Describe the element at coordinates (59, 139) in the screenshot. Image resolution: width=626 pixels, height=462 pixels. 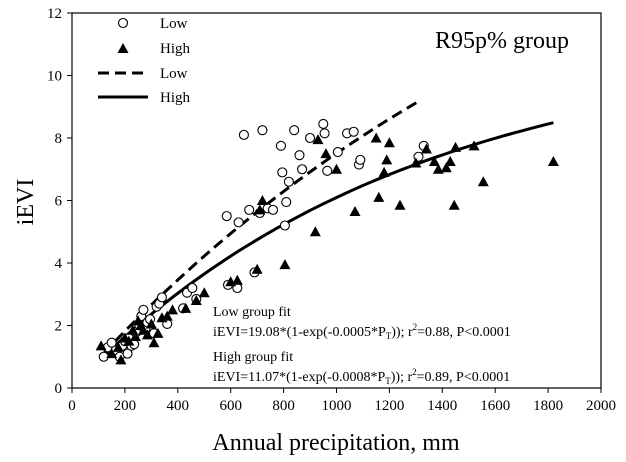
I see `y-tick-label: 8` at that location.